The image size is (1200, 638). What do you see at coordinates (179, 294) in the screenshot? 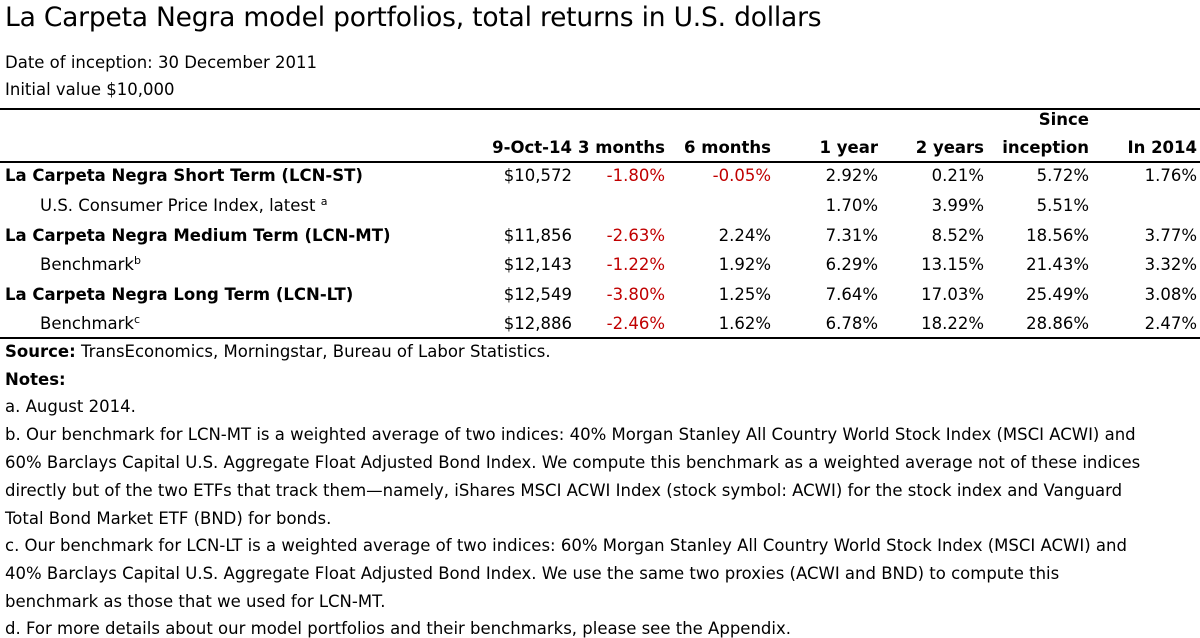
I see `row-label-lcn-lt: La Carpeta Negra Long Term (LCN-LT)` at bounding box center [179, 294].